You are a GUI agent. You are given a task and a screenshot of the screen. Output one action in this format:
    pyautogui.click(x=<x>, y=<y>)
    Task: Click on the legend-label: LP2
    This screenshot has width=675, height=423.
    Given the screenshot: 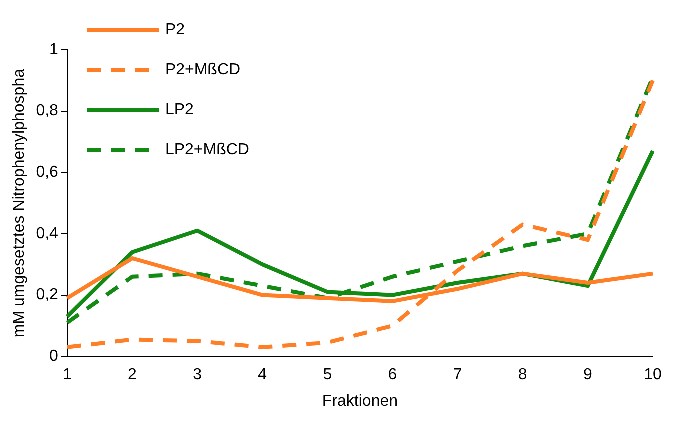 What is the action you would take?
    pyautogui.click(x=179, y=109)
    